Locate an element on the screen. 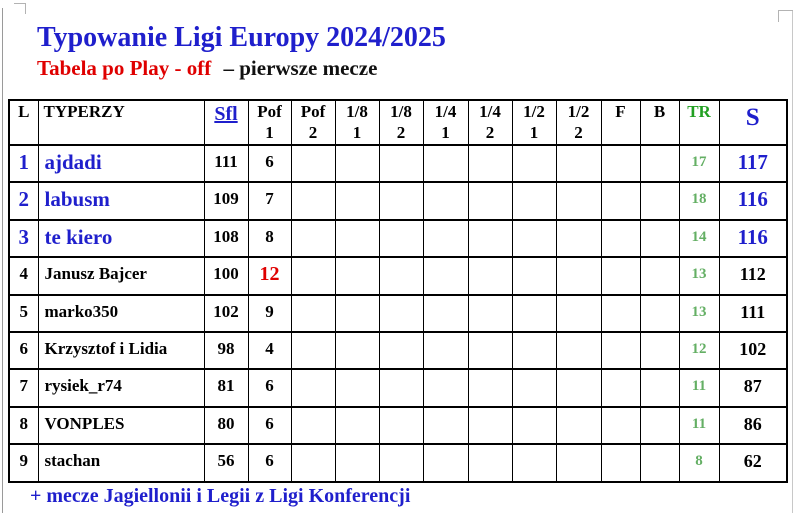 This screenshot has height=513, width=800. cell-typerzy: Janusz Bajcer is located at coordinates (121, 276).